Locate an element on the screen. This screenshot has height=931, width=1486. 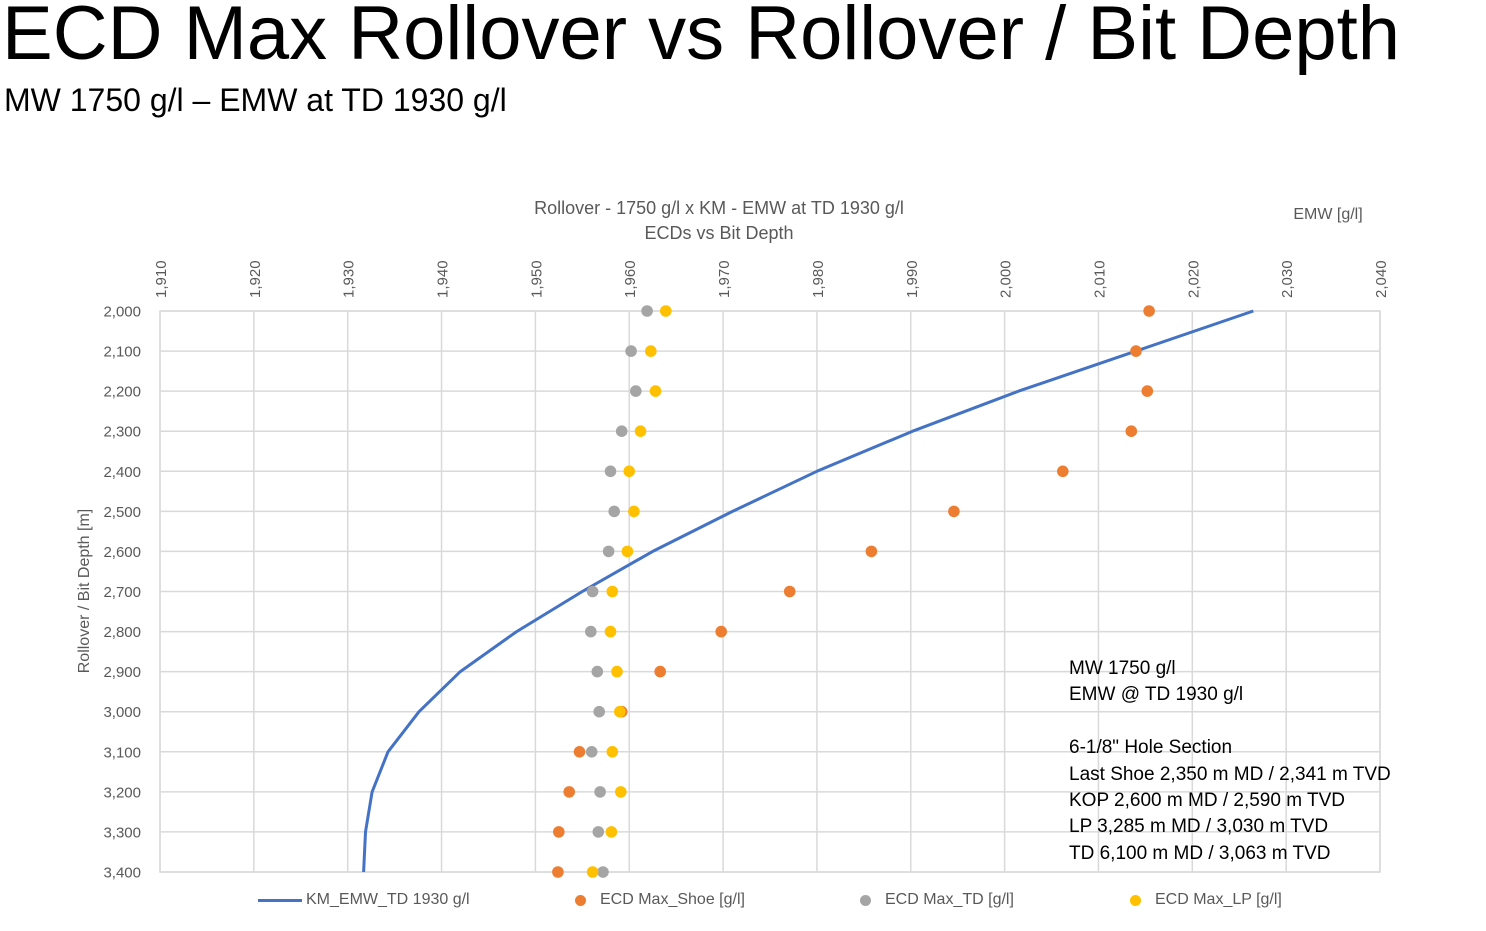
x-tick-label: 1,910 is located at coordinates (161, 279).